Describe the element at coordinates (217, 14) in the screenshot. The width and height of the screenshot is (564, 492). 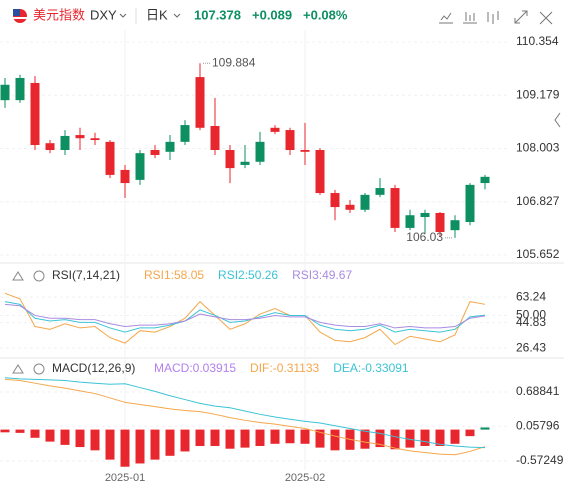
I see `price: 107.378` at that location.